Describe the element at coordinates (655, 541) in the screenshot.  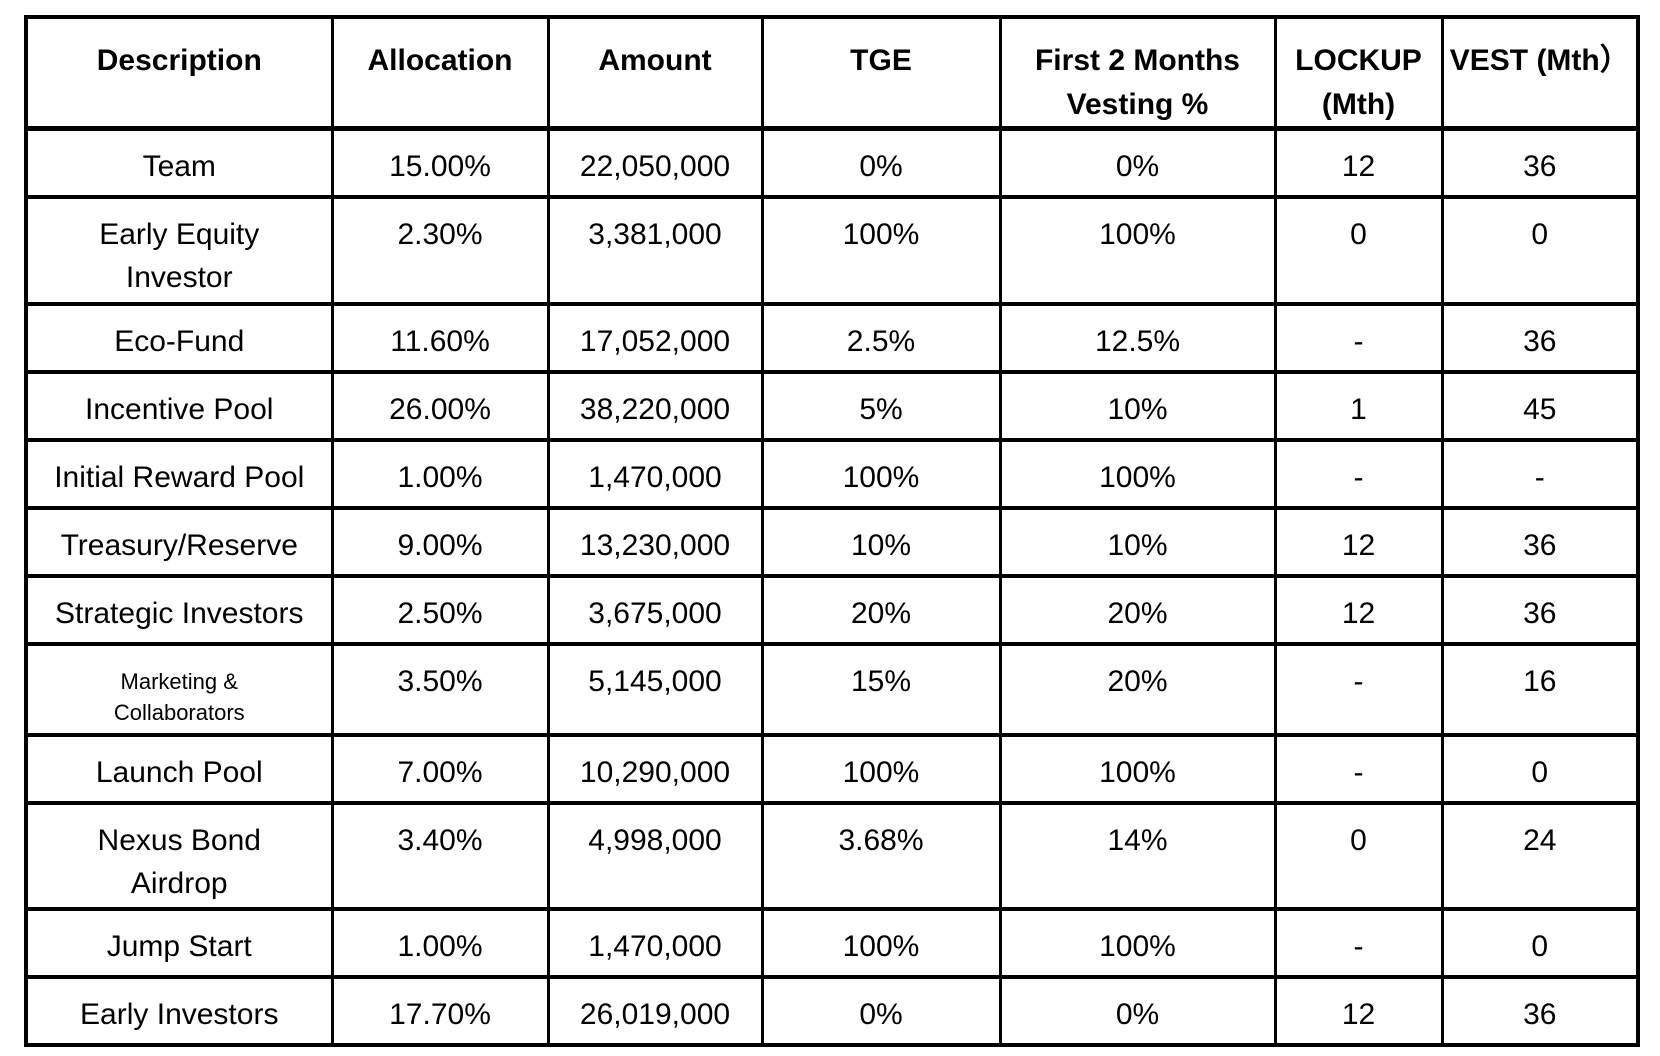
I see `table-cell: 13,230,000` at that location.